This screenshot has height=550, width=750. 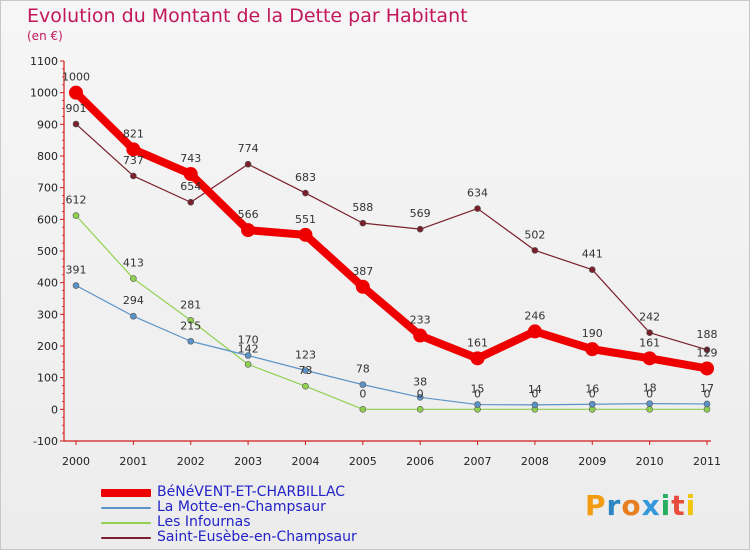 I want to click on data-label-sainteusebeenchampsaur: 569, so click(x=420, y=213).